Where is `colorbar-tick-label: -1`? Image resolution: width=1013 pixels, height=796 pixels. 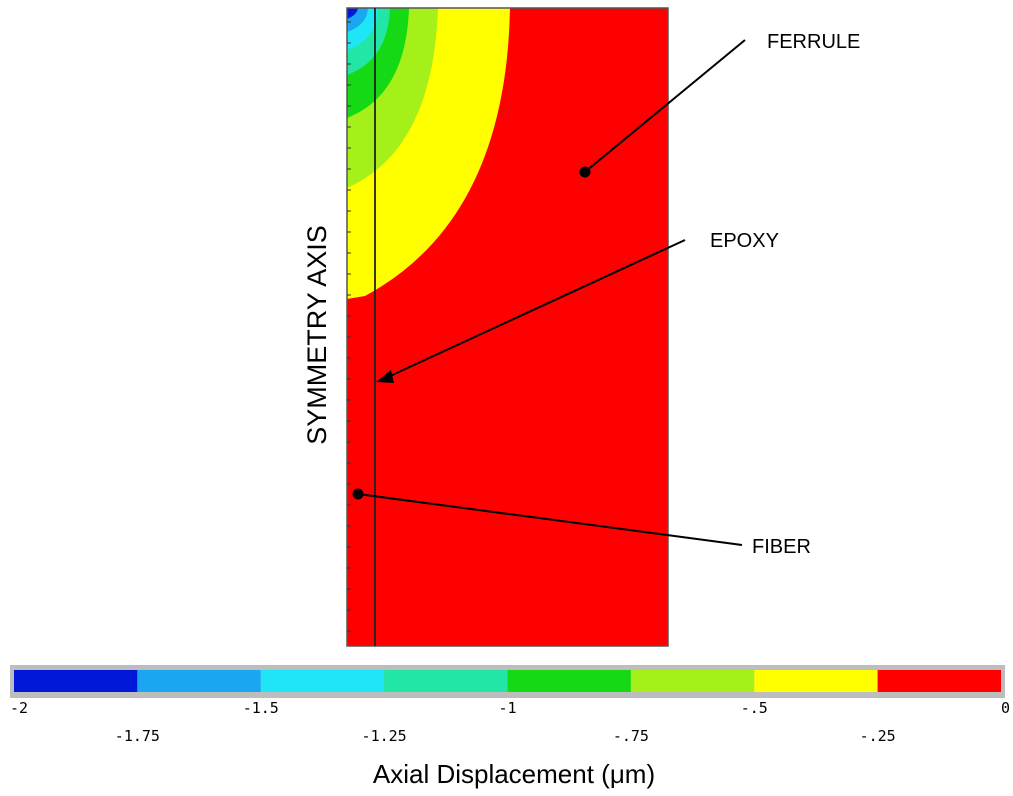 colorbar-tick-label: -1 is located at coordinates (507, 708).